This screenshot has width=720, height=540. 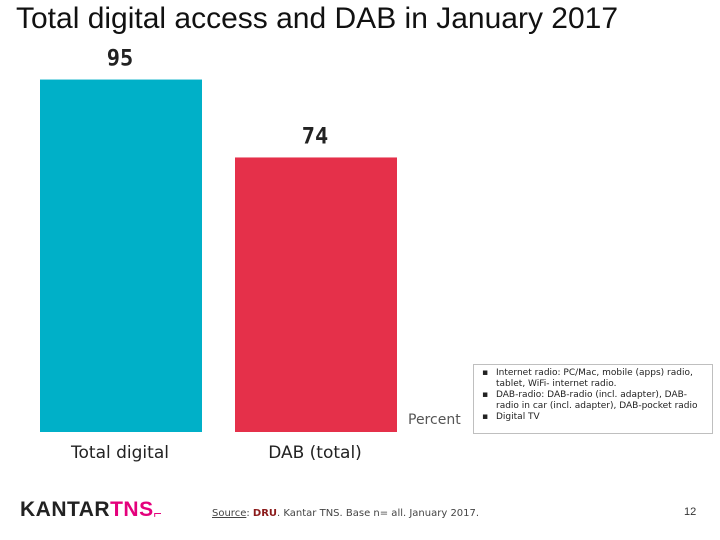 What do you see at coordinates (132, 509) in the screenshot?
I see `logo-tns-text: TNS` at bounding box center [132, 509].